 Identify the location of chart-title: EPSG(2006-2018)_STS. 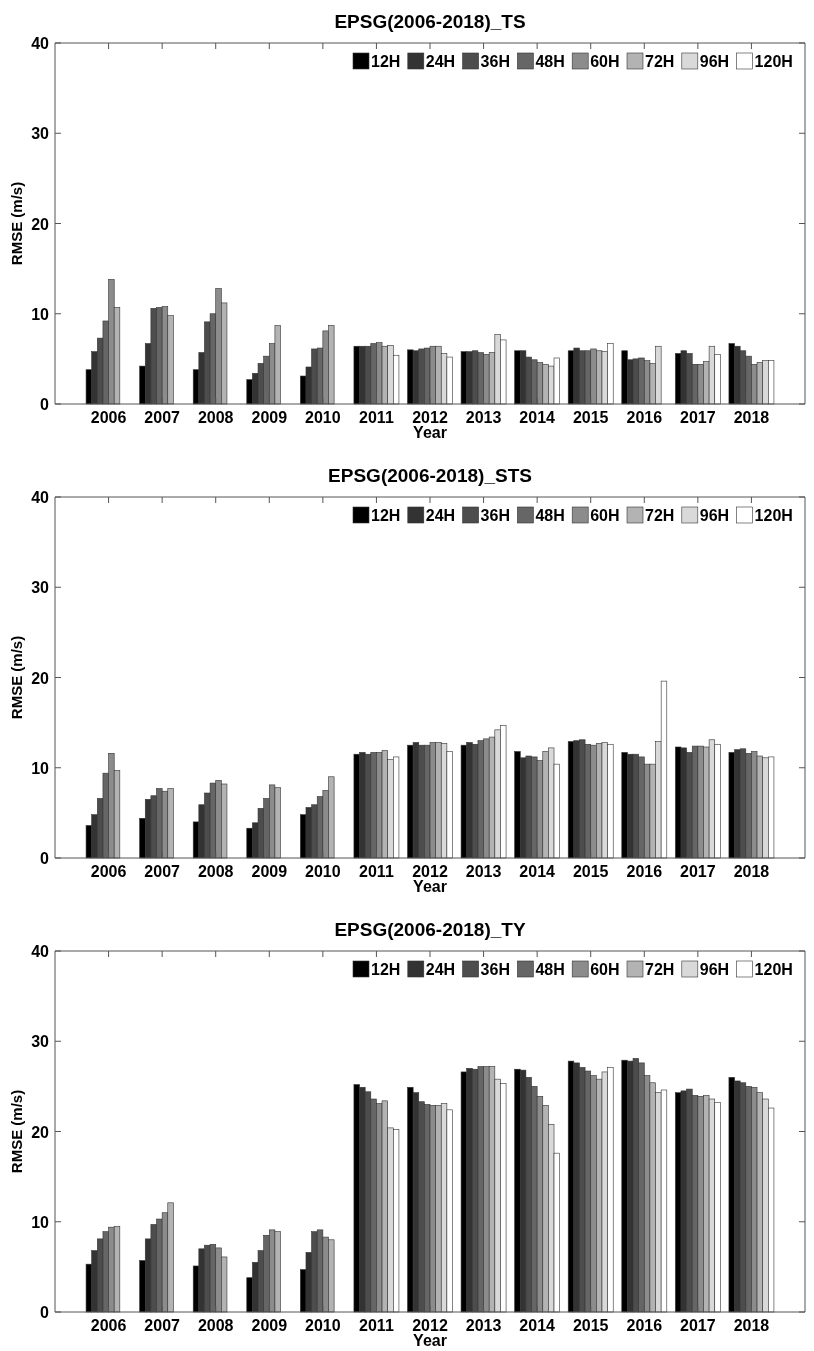
(430, 475).